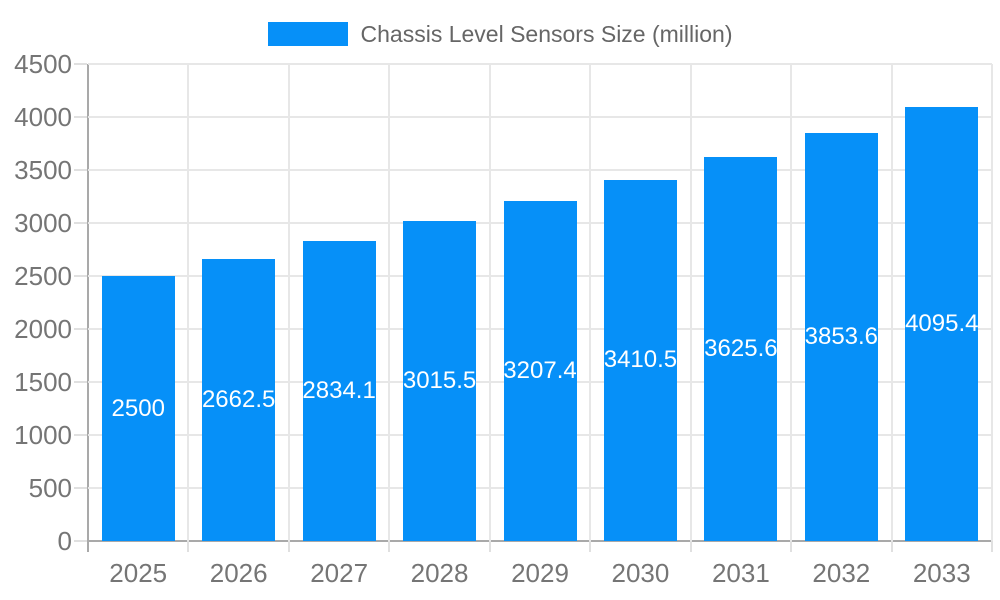  Describe the element at coordinates (43, 64) in the screenshot. I see `y-axis-label: 4500` at that location.